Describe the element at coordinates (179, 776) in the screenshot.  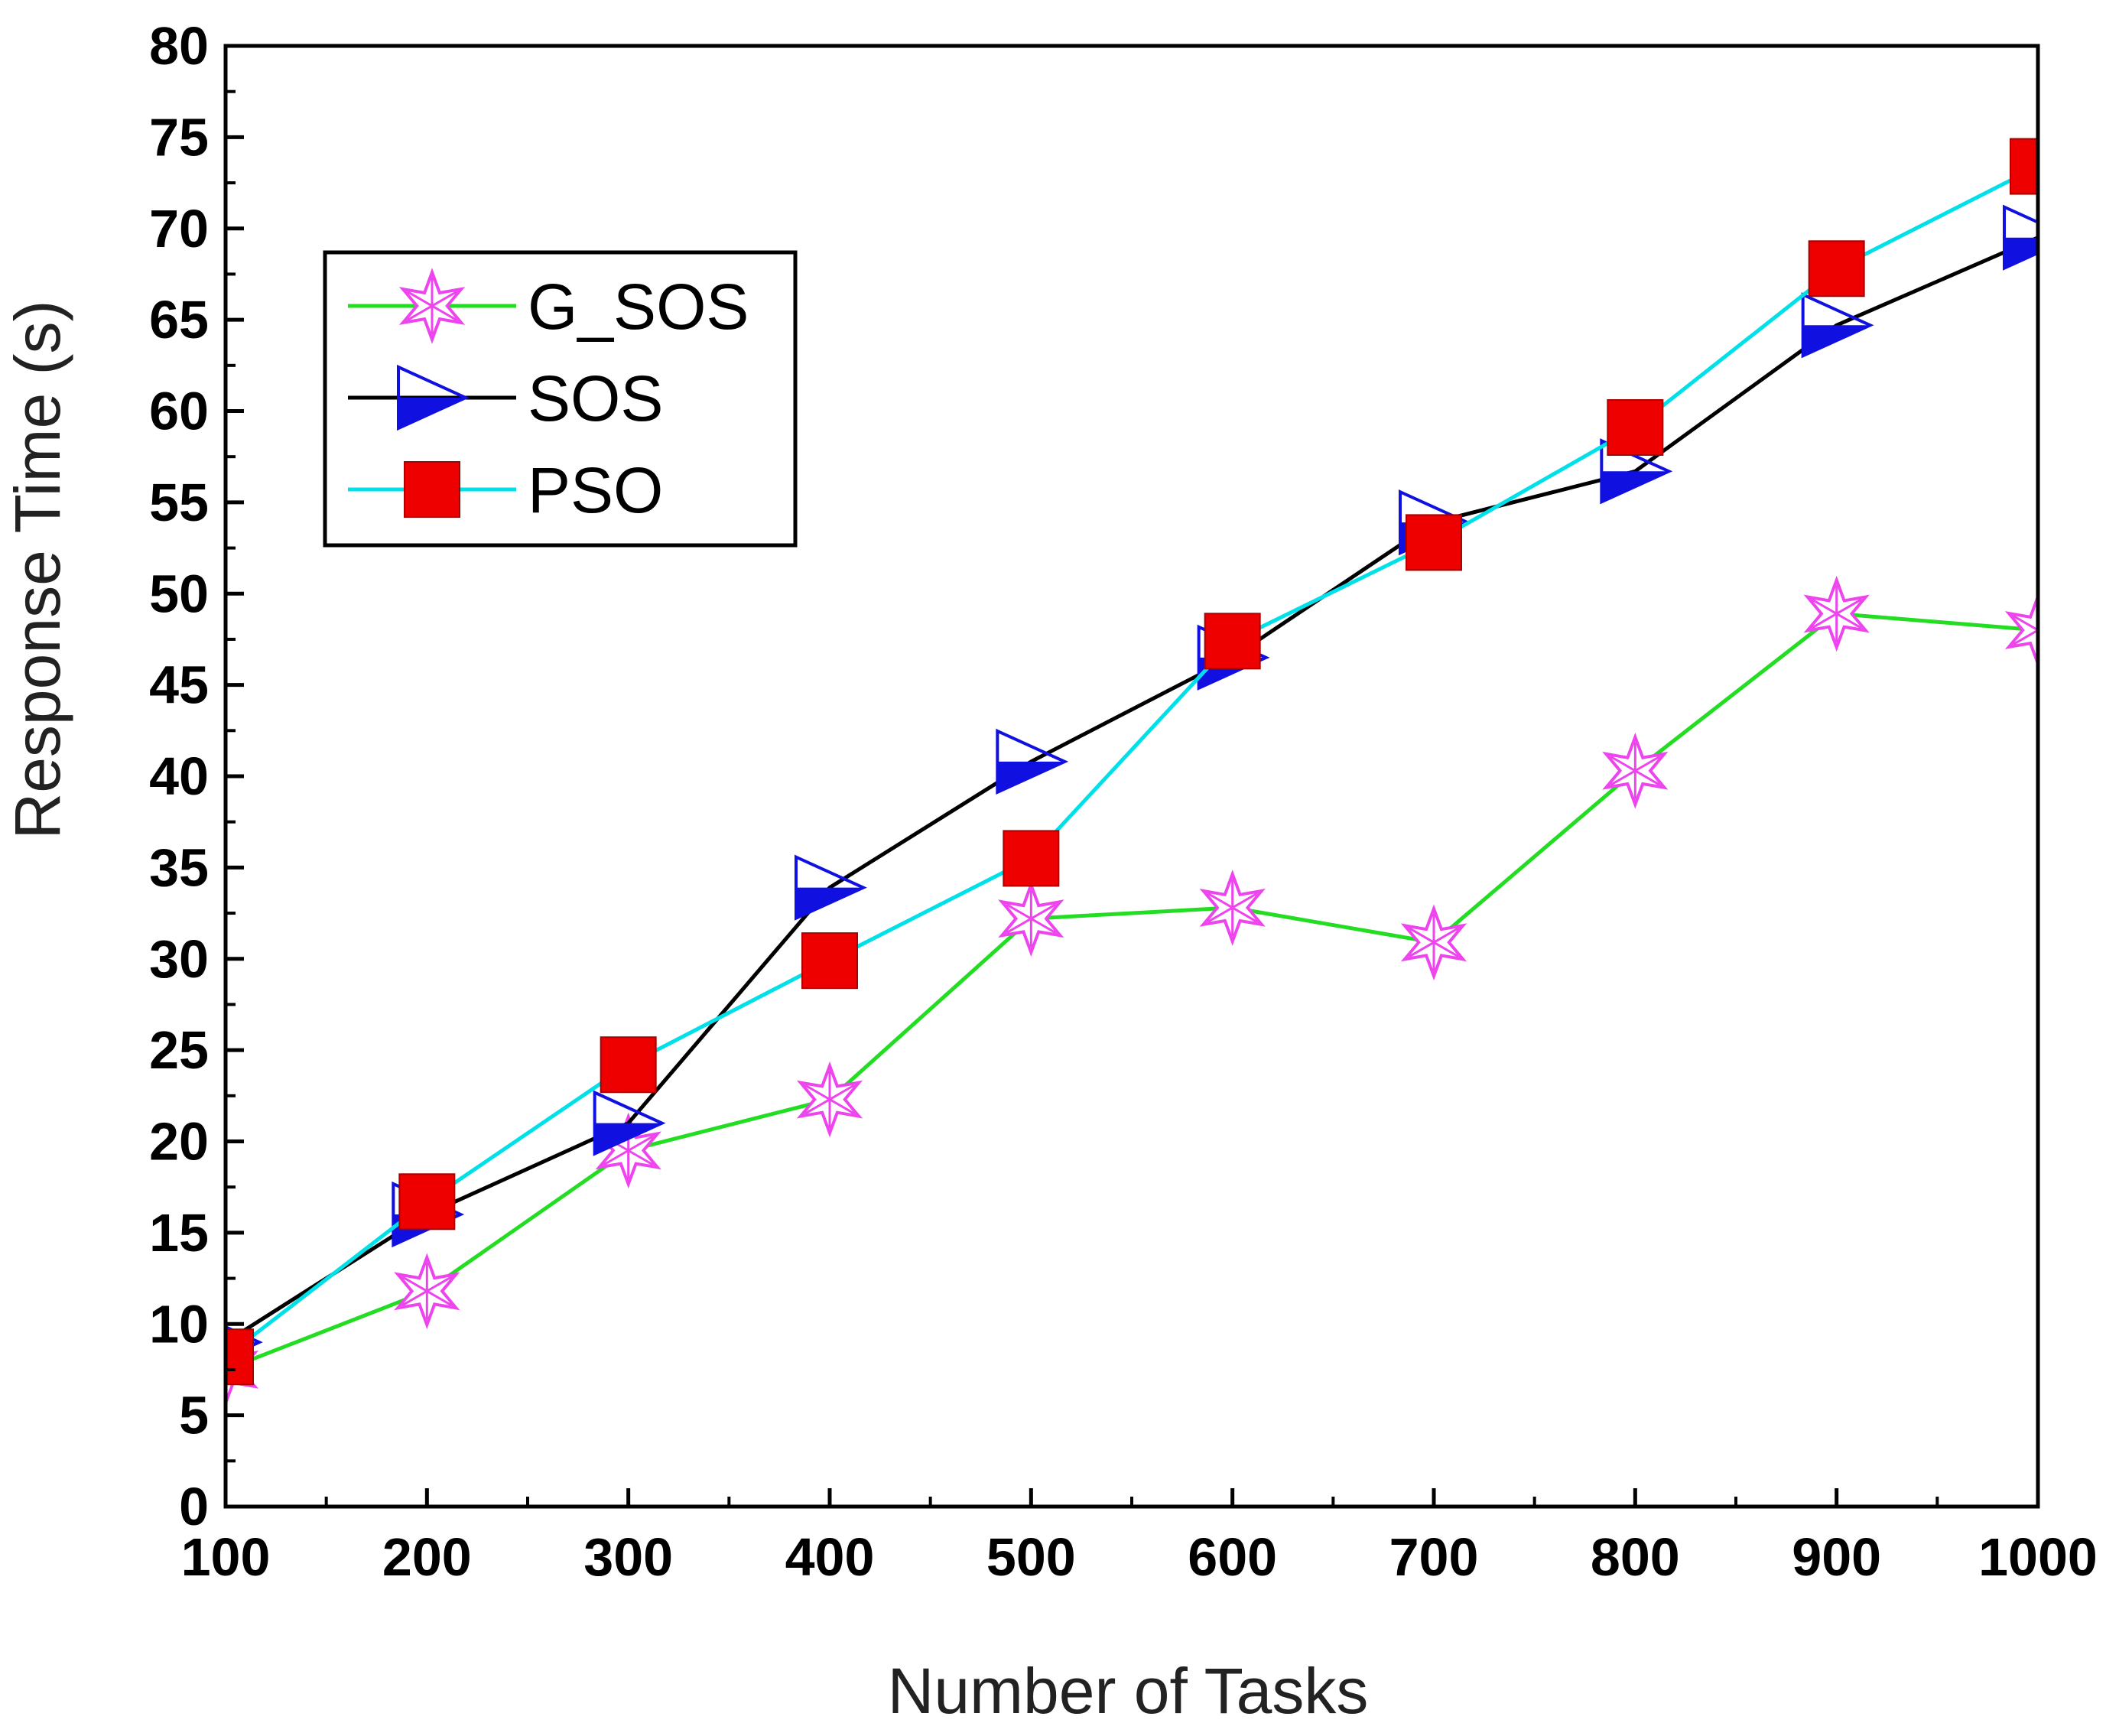
I see `y-tick-label: 40` at that location.